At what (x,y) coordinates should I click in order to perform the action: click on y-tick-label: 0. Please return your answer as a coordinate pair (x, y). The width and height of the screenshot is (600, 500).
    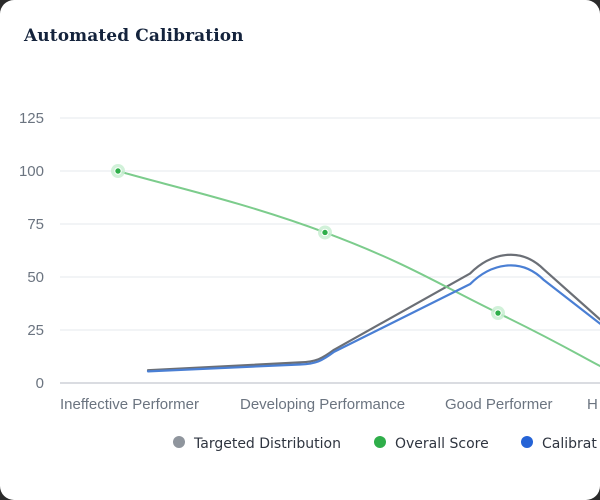
    Looking at the image, I should click on (40, 383).